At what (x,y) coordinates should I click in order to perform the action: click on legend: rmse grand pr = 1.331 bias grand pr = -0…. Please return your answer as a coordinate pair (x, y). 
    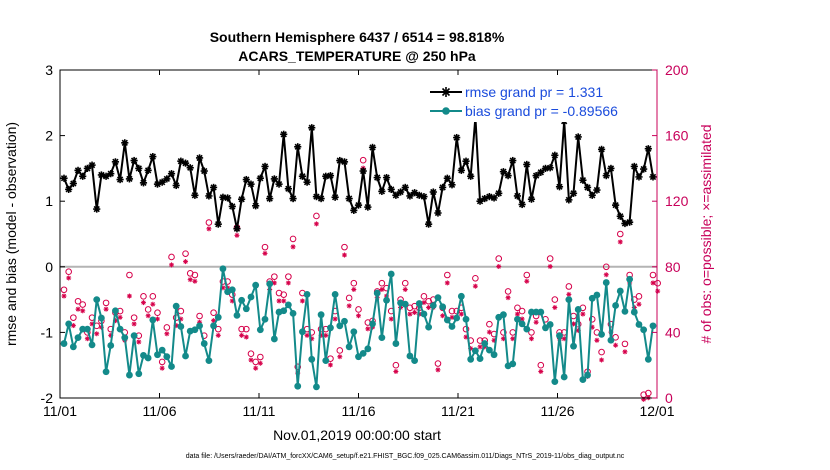
    Looking at the image, I should click on (539, 101).